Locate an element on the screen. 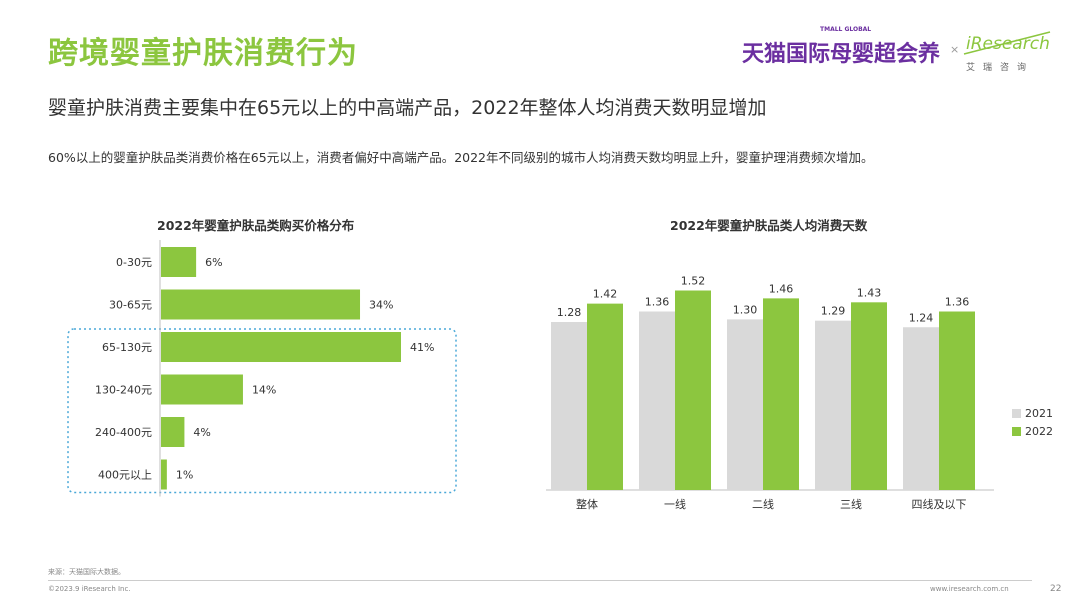 The width and height of the screenshot is (1080, 608). days-category-label: 一线 is located at coordinates (675, 504).